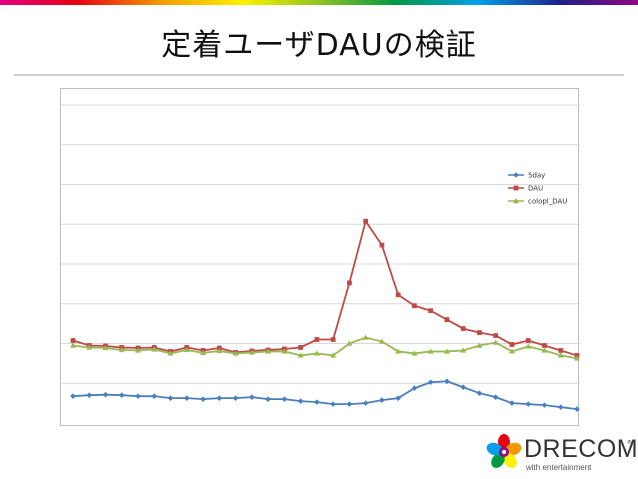  I want to click on legend-label-dau: DAU, so click(535, 189).